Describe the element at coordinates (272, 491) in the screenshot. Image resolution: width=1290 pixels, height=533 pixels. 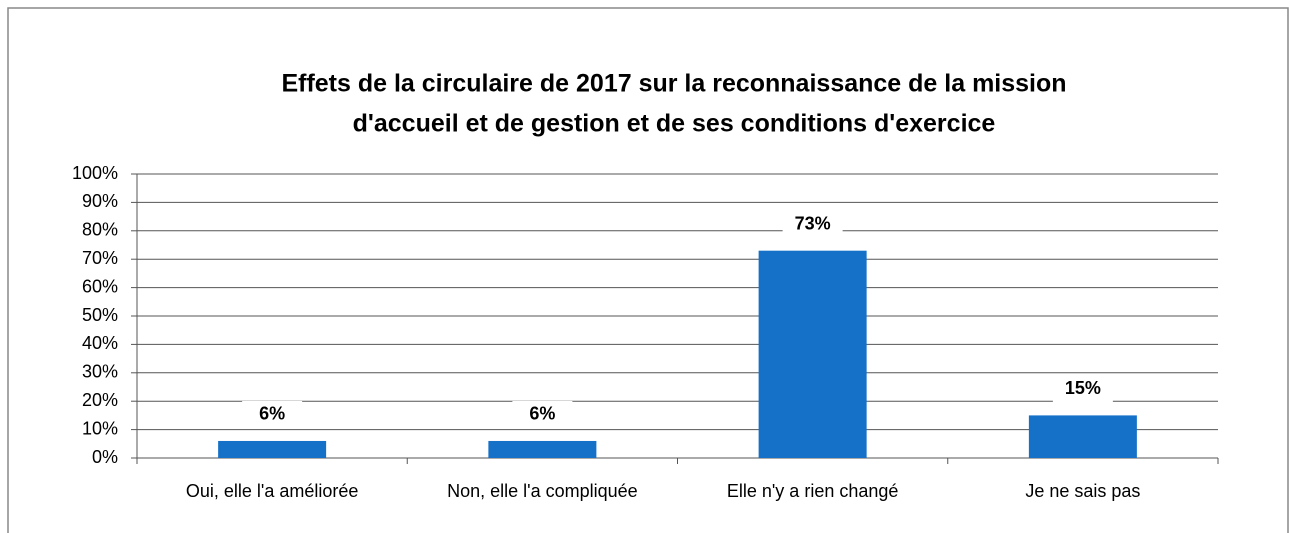
I see `x-tick-label: Oui, elle l'a améliorée` at that location.